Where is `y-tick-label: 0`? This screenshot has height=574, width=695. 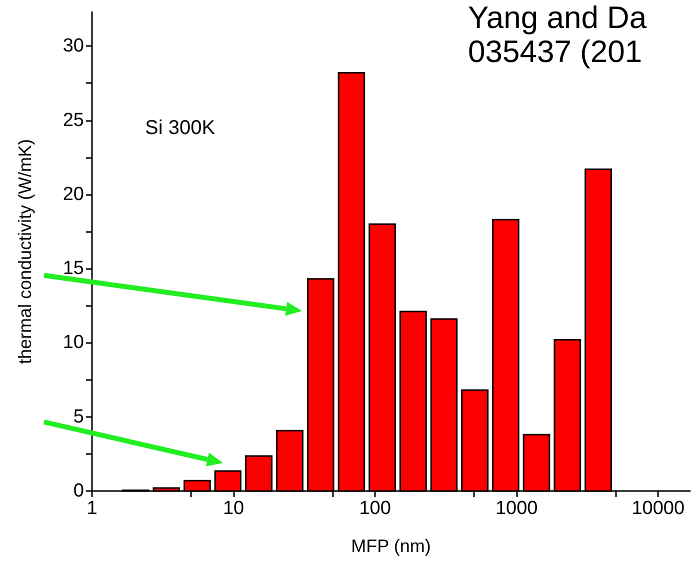 y-tick-label: 0 is located at coordinates (78, 491).